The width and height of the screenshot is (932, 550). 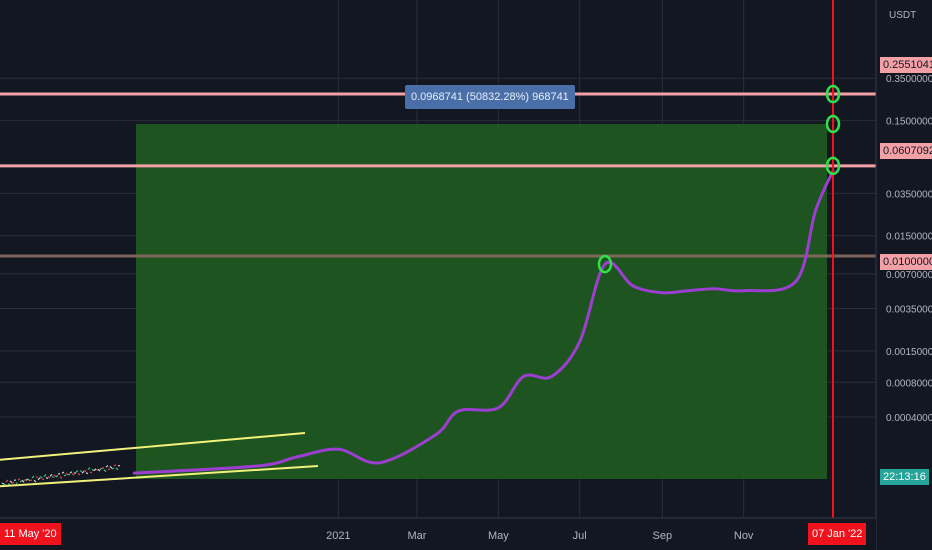 I want to click on price-tick-label: 0.0035000, so click(x=909, y=309).